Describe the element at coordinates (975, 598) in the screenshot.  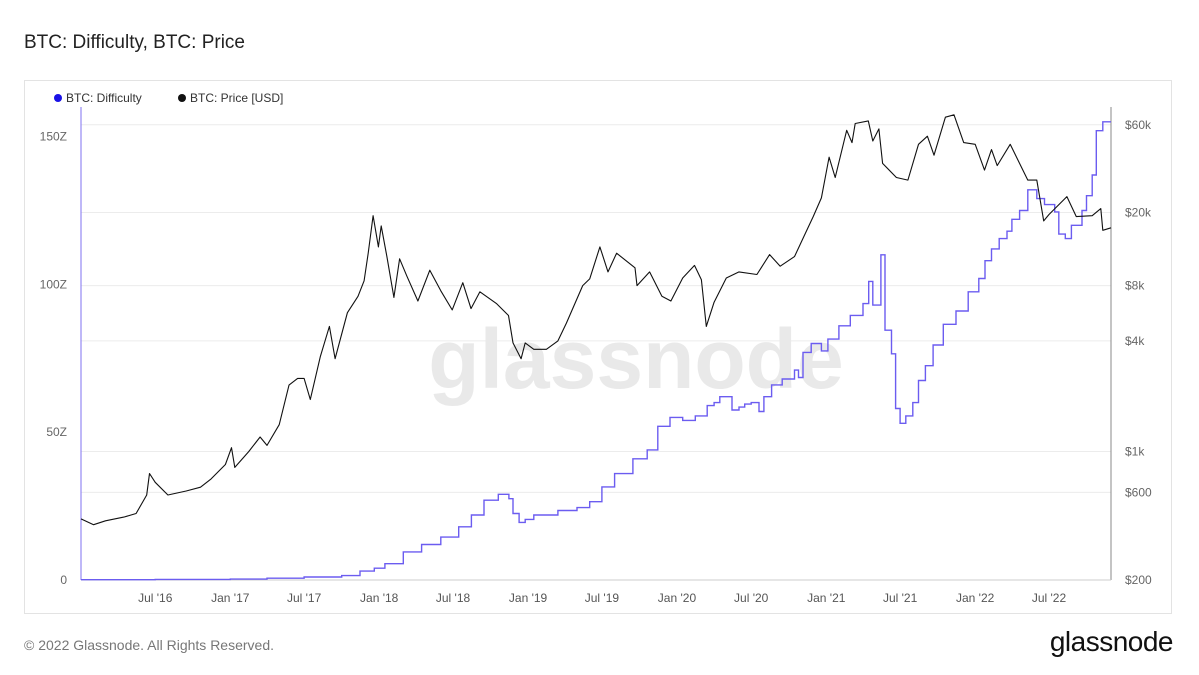
I see `x-tick-label: Jan '22` at that location.